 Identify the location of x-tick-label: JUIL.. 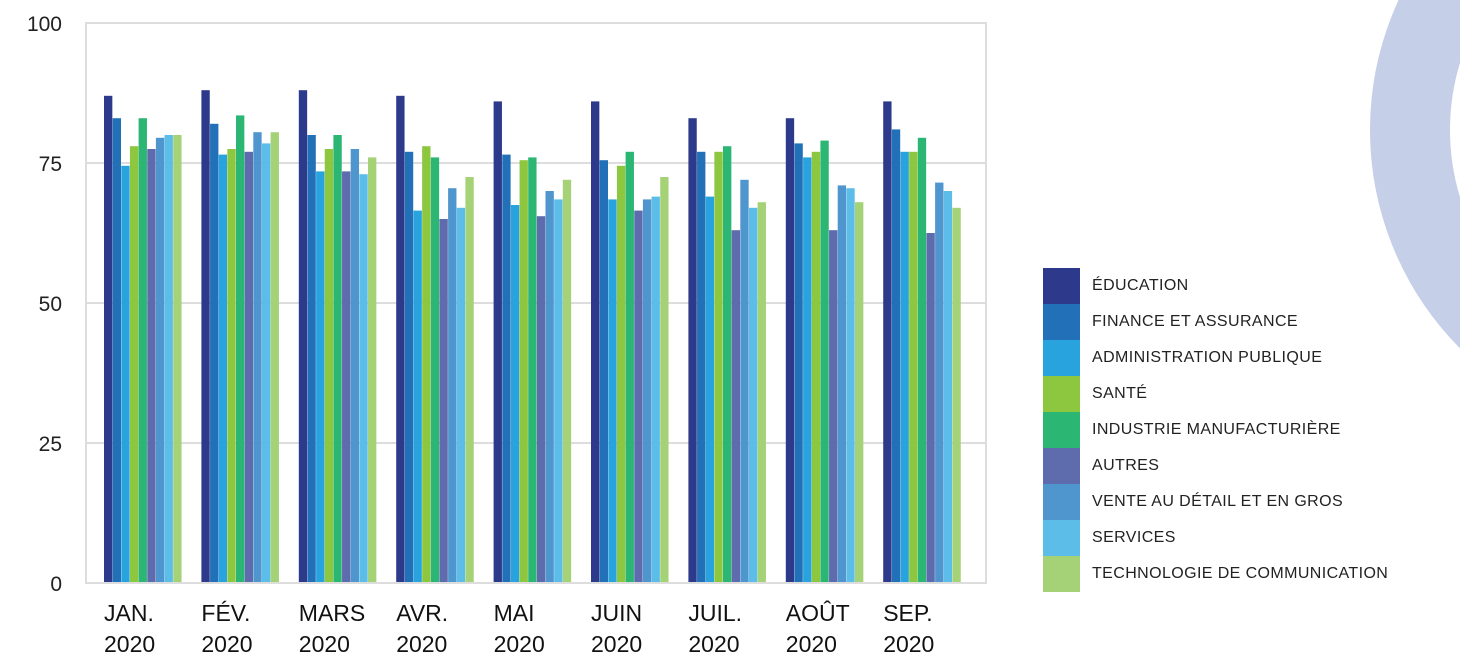
(715, 613).